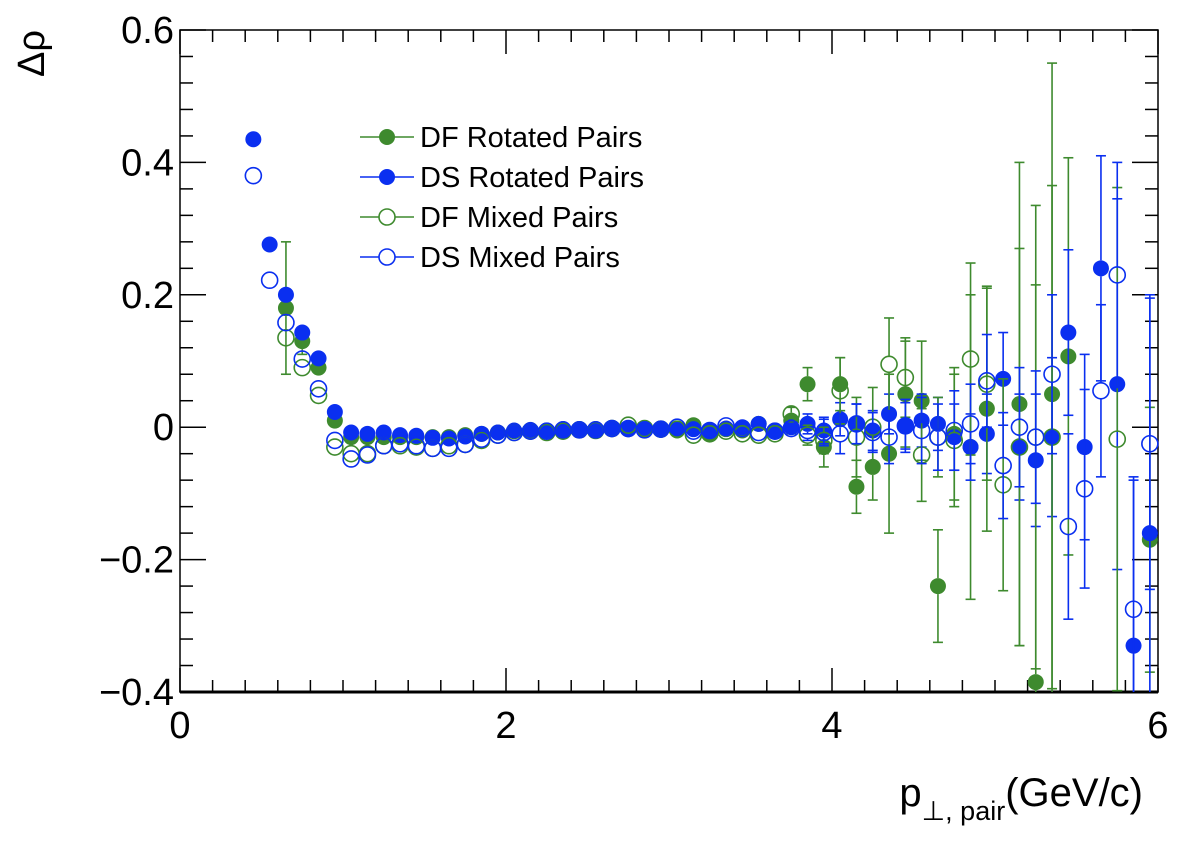  Describe the element at coordinates (147, 296) in the screenshot. I see `y-tick-label: 0.2` at that location.